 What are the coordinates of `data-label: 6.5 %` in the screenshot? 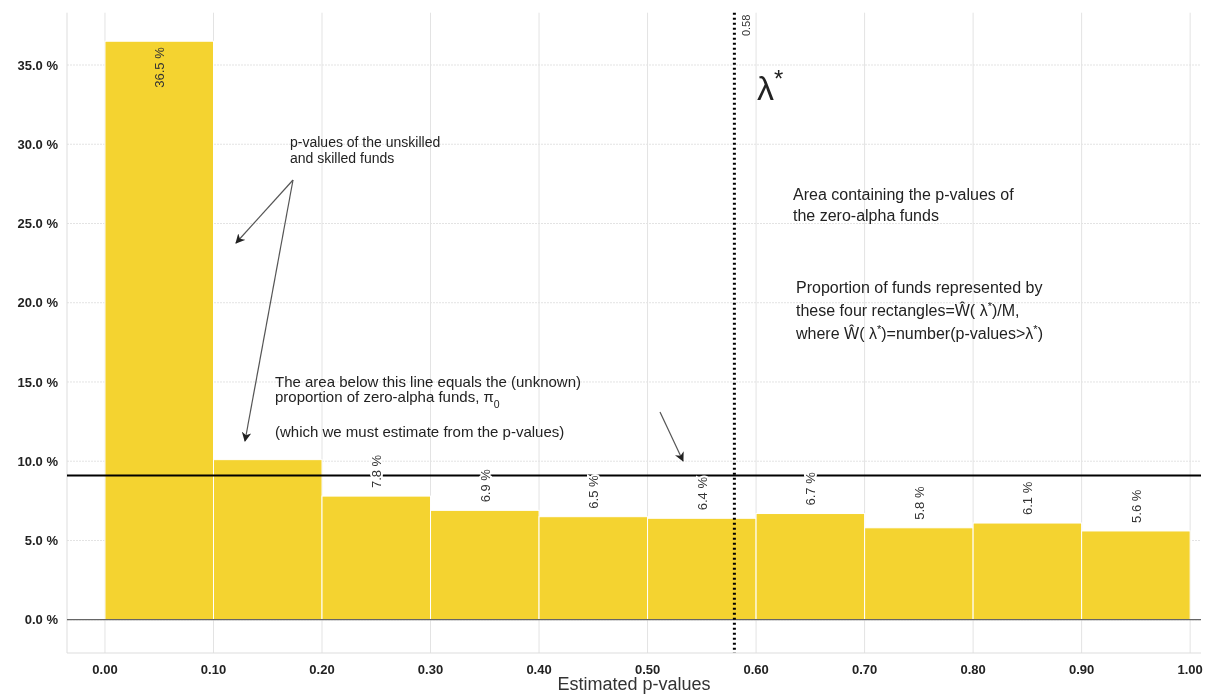 It's located at (594, 492).